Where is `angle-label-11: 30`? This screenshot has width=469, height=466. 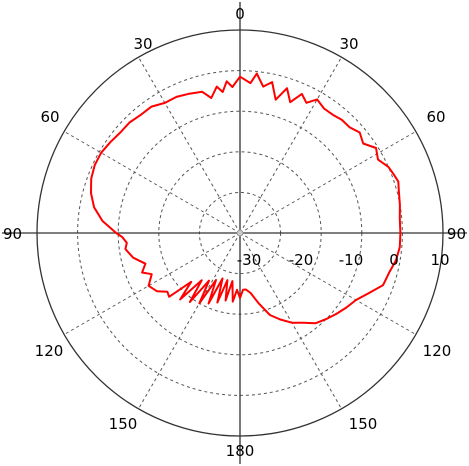
angle-label-11: 30 is located at coordinates (348, 44).